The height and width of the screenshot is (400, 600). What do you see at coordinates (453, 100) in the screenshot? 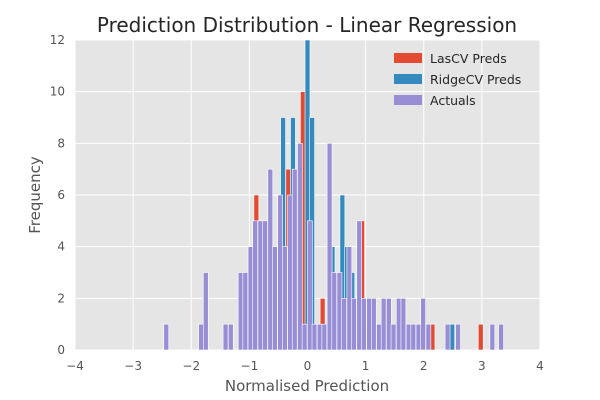
I see `legend-label-actuals: Actuals` at bounding box center [453, 100].